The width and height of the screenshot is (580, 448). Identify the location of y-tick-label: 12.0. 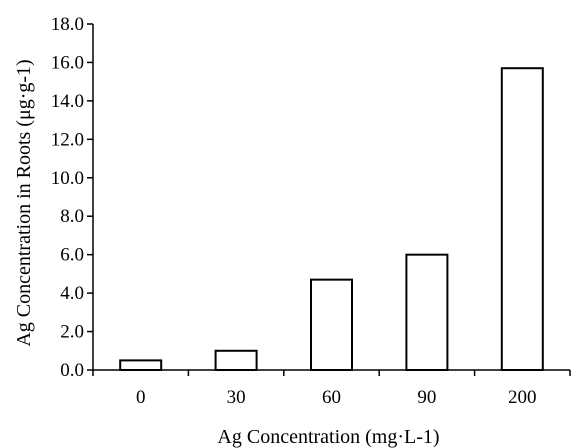
(67, 139).